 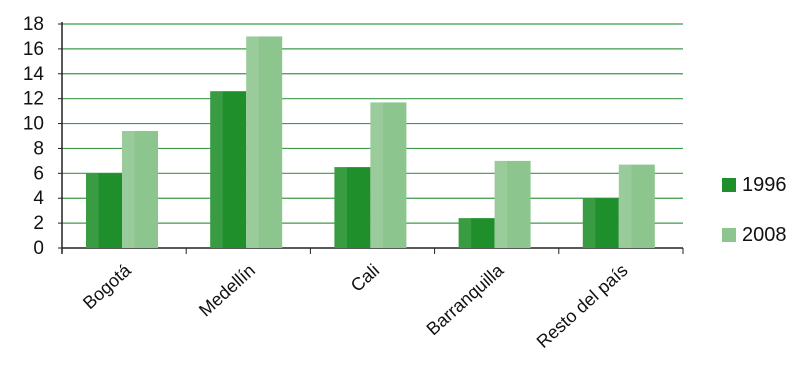 What do you see at coordinates (38, 223) in the screenshot?
I see `y-tick-label-2: 2` at bounding box center [38, 223].